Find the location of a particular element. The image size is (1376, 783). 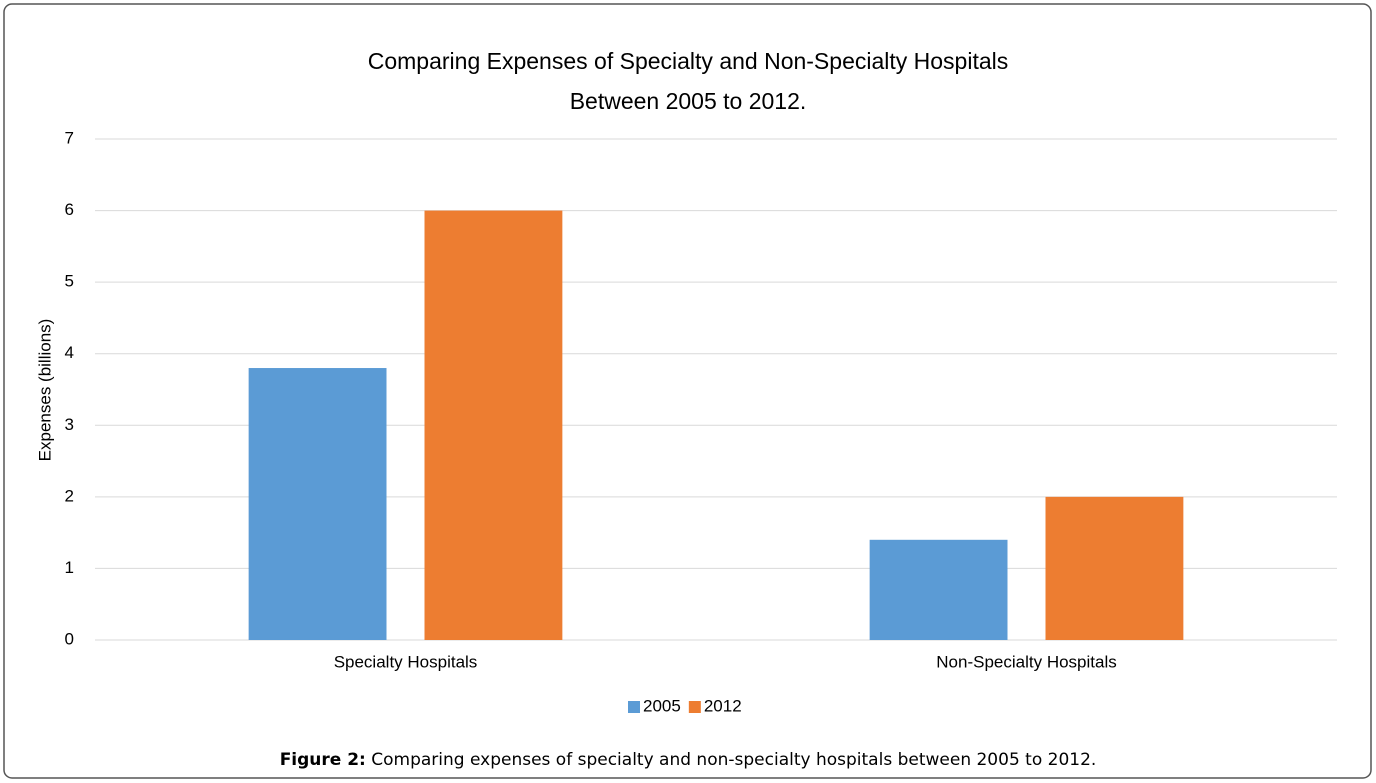

y-tick-label: 5 is located at coordinates (69, 281).